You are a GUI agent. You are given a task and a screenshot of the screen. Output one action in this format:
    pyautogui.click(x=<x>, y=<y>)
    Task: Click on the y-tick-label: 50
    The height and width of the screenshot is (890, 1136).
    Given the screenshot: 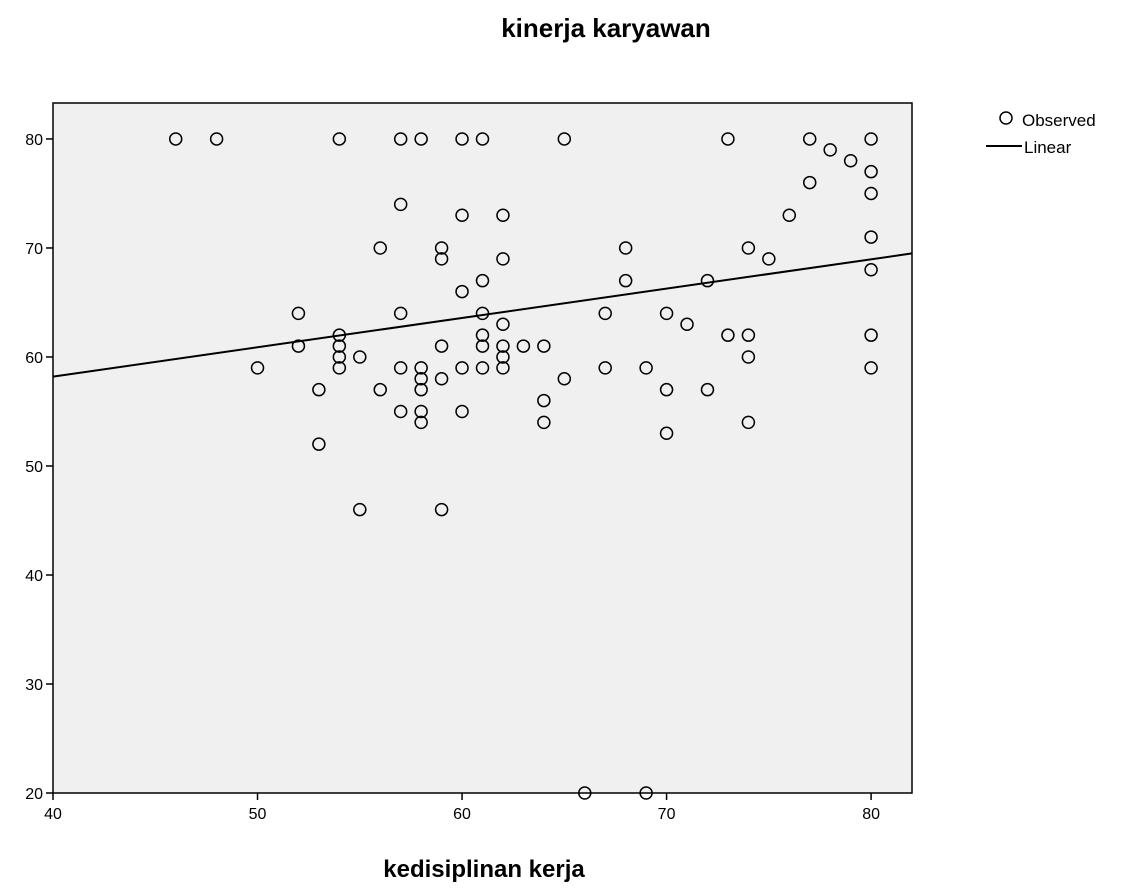 What is the action you would take?
    pyautogui.click(x=34, y=467)
    